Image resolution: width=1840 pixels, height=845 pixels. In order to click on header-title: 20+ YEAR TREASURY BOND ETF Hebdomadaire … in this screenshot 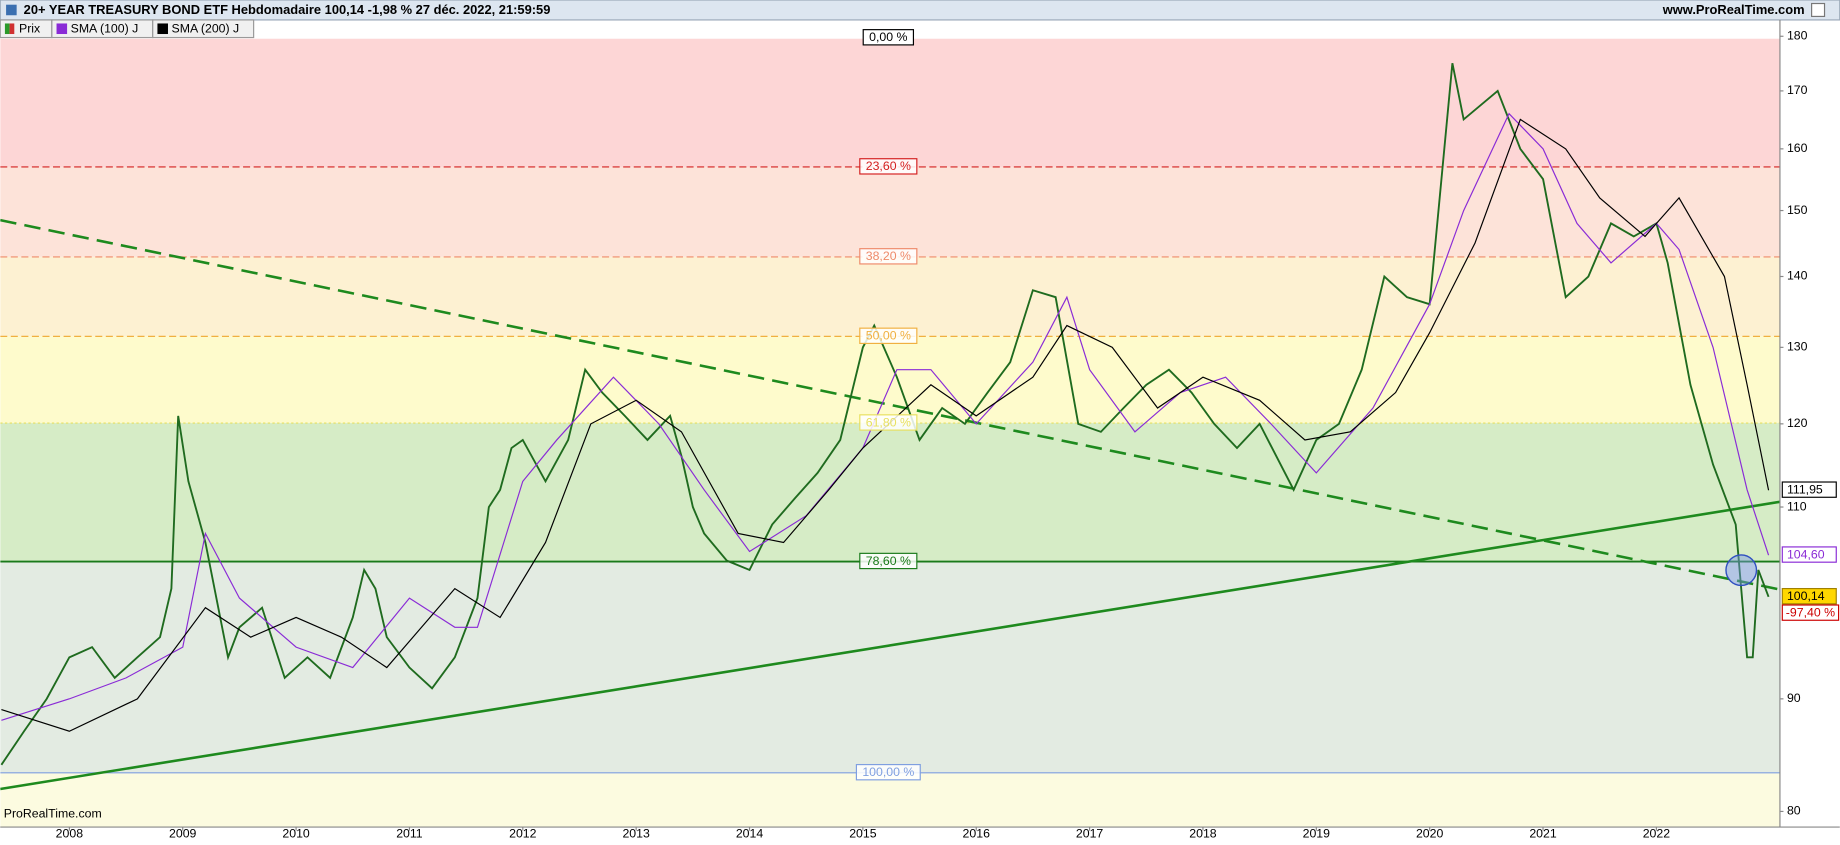, I will do `click(287, 9)`.